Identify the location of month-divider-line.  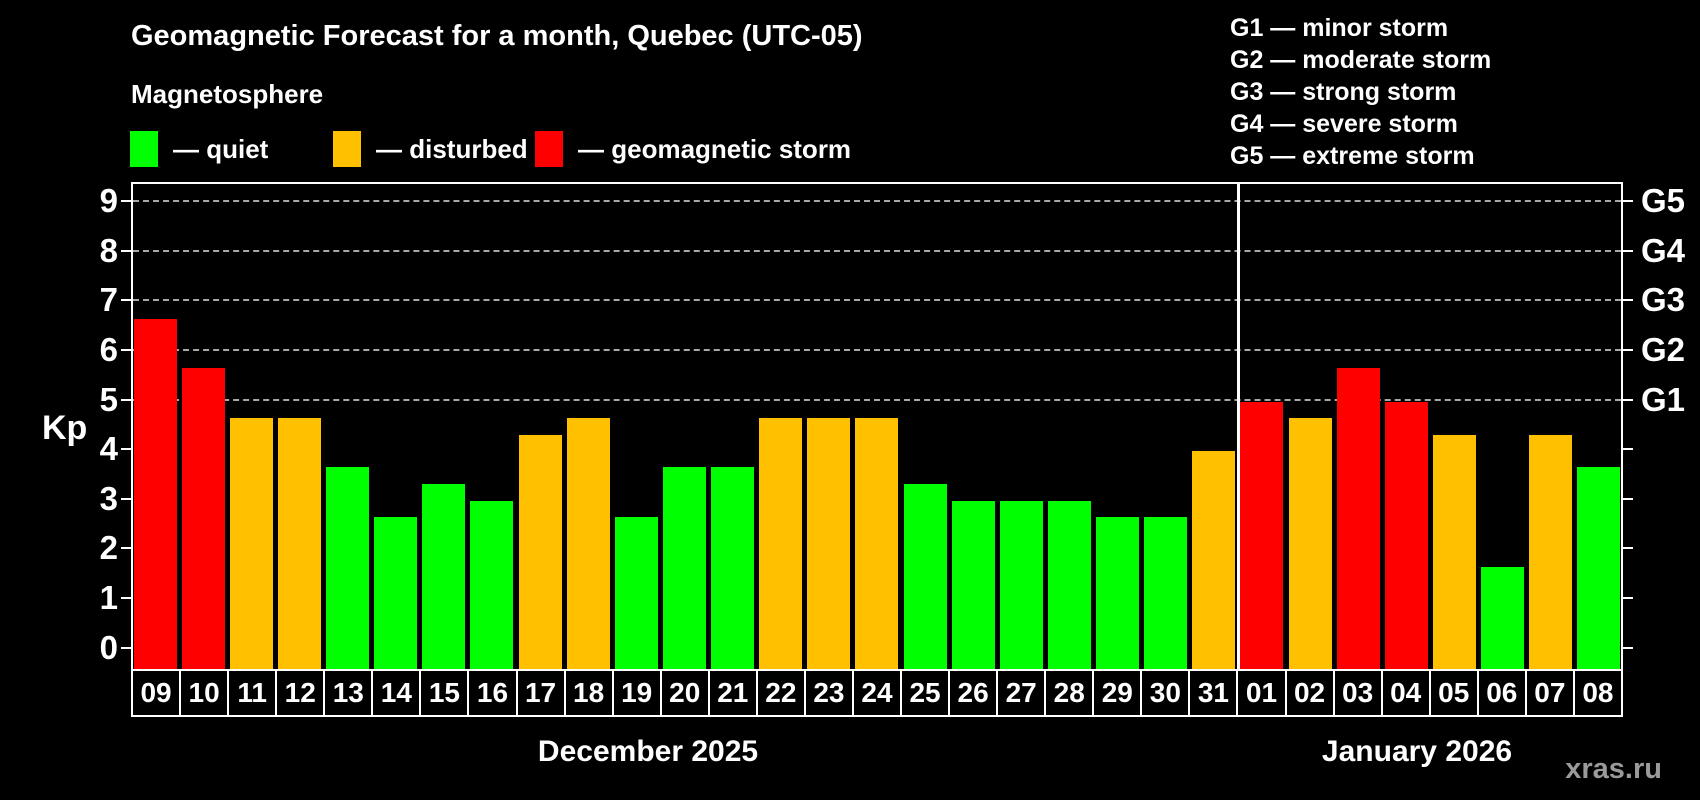
(1238, 426).